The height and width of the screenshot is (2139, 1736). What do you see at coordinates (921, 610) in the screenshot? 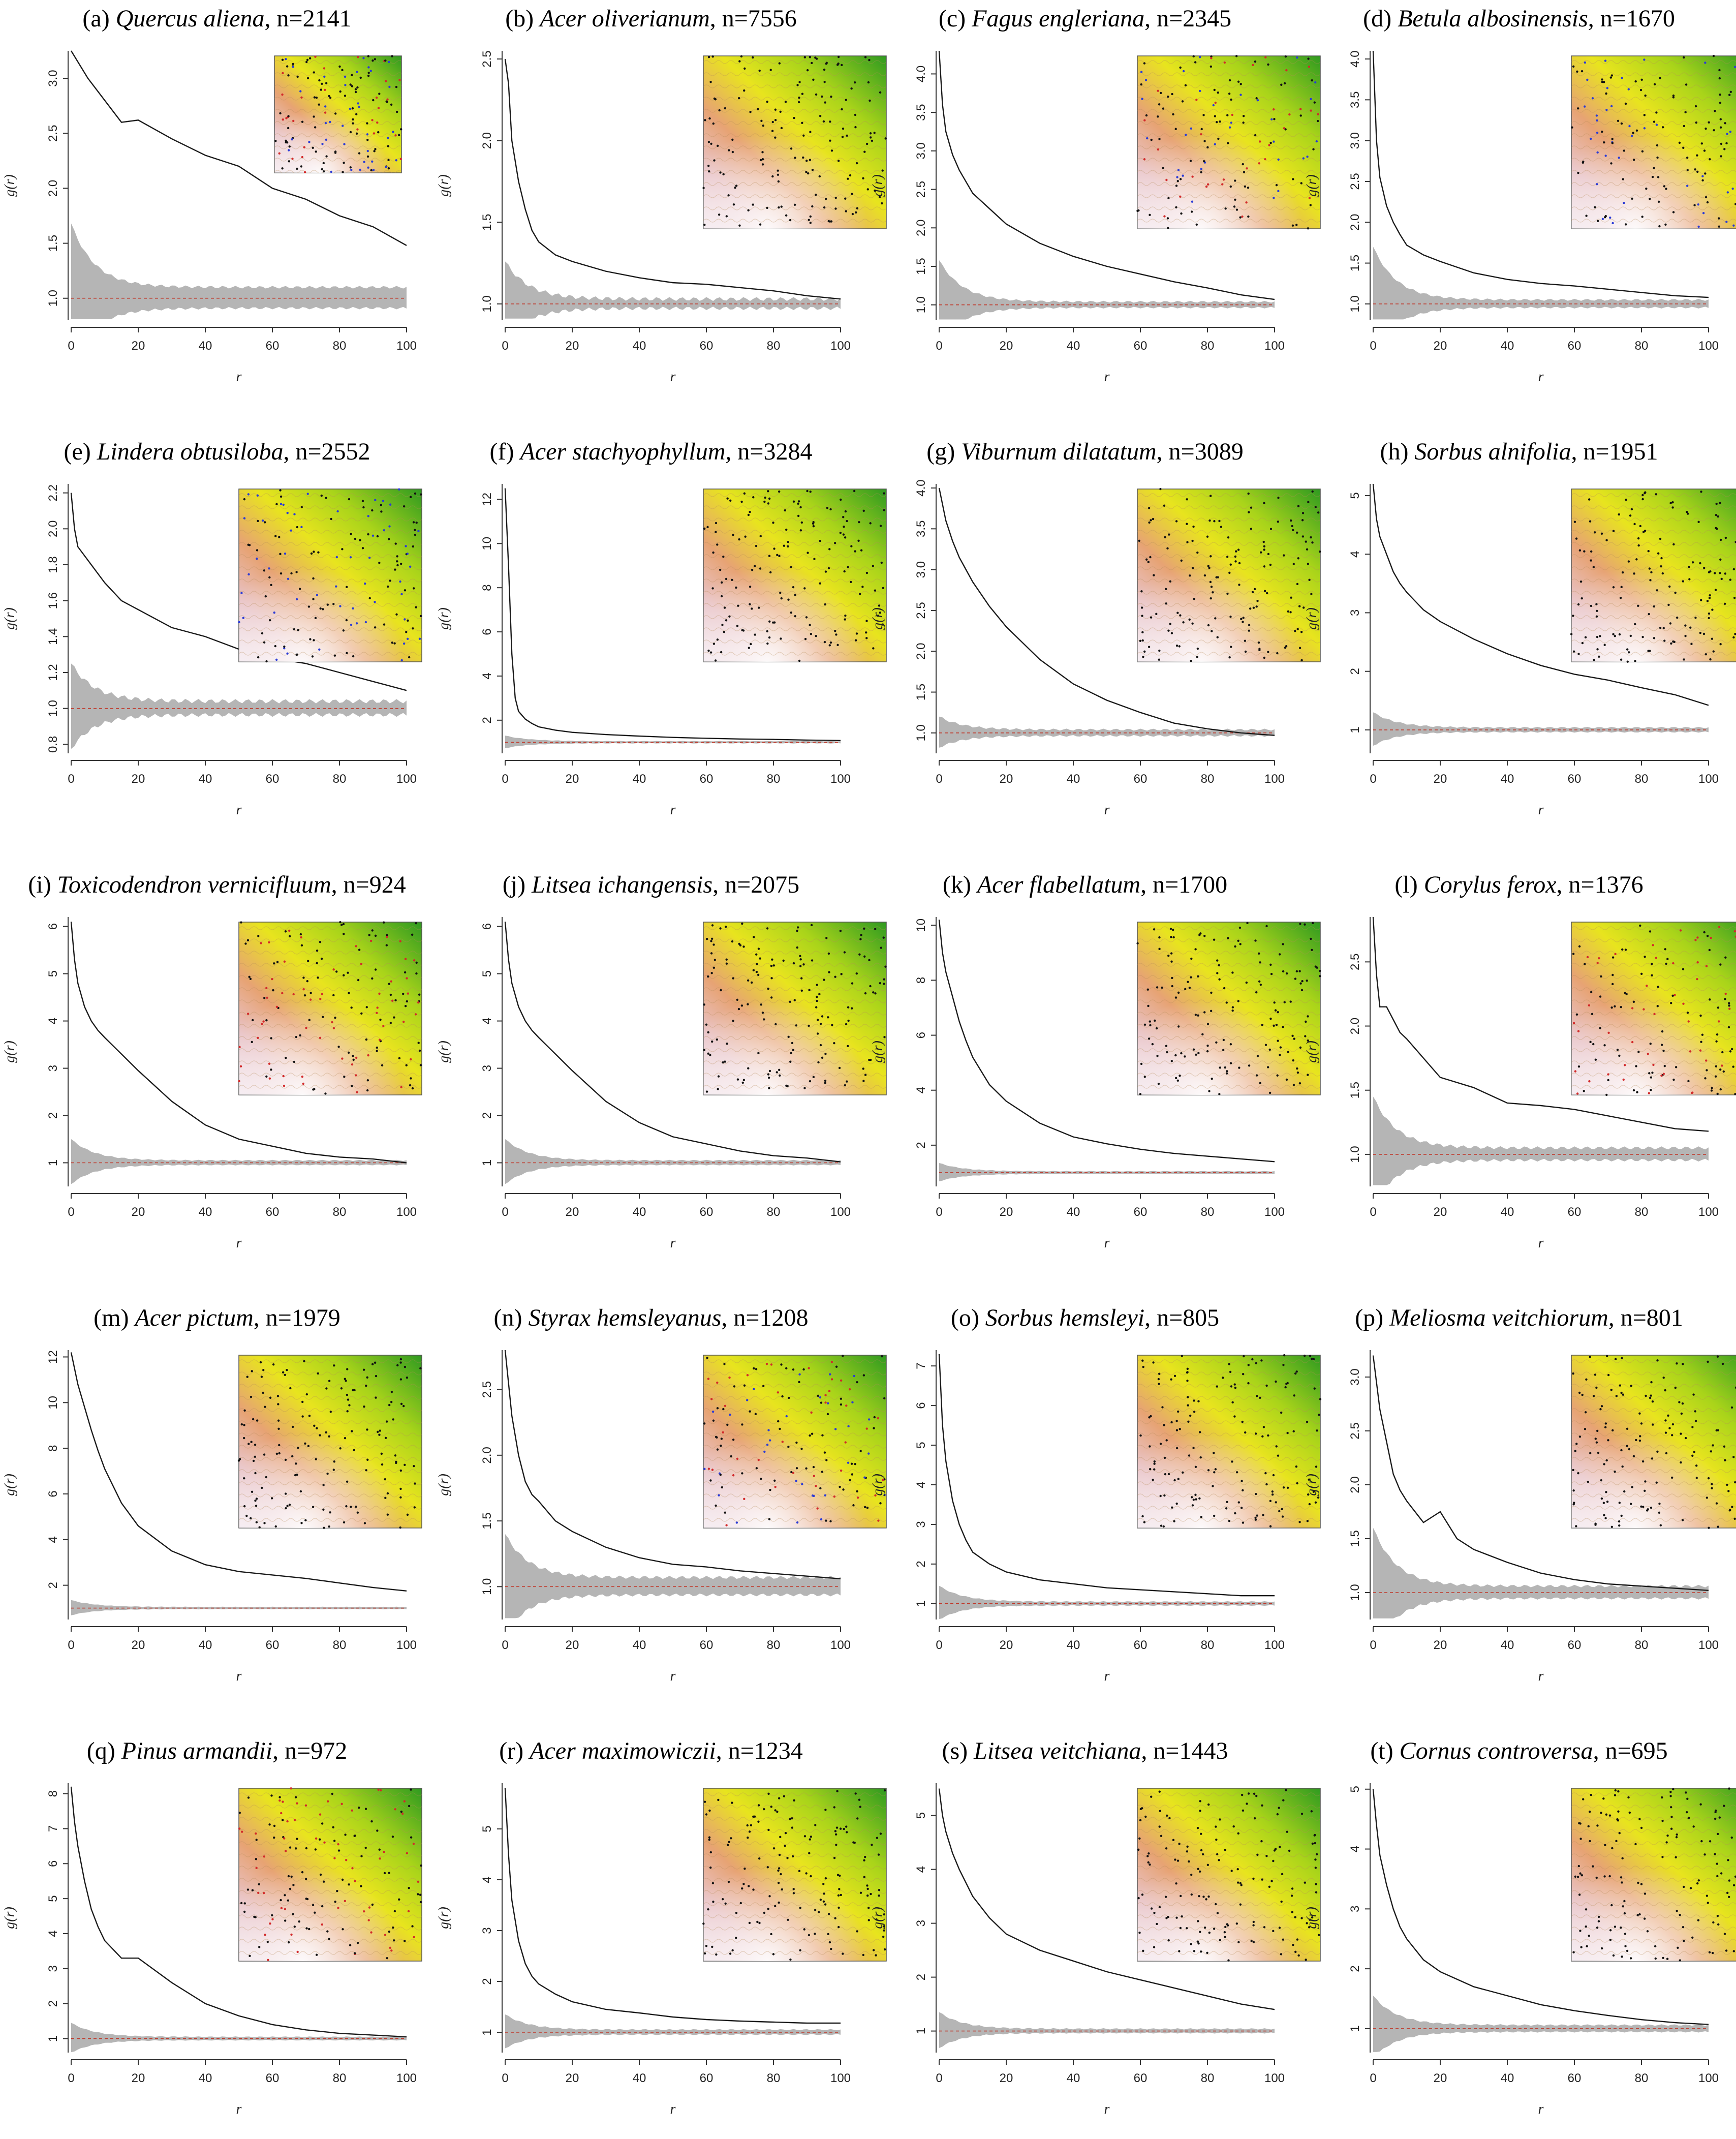
I see `y-tick-label: 2.5` at bounding box center [921, 610].